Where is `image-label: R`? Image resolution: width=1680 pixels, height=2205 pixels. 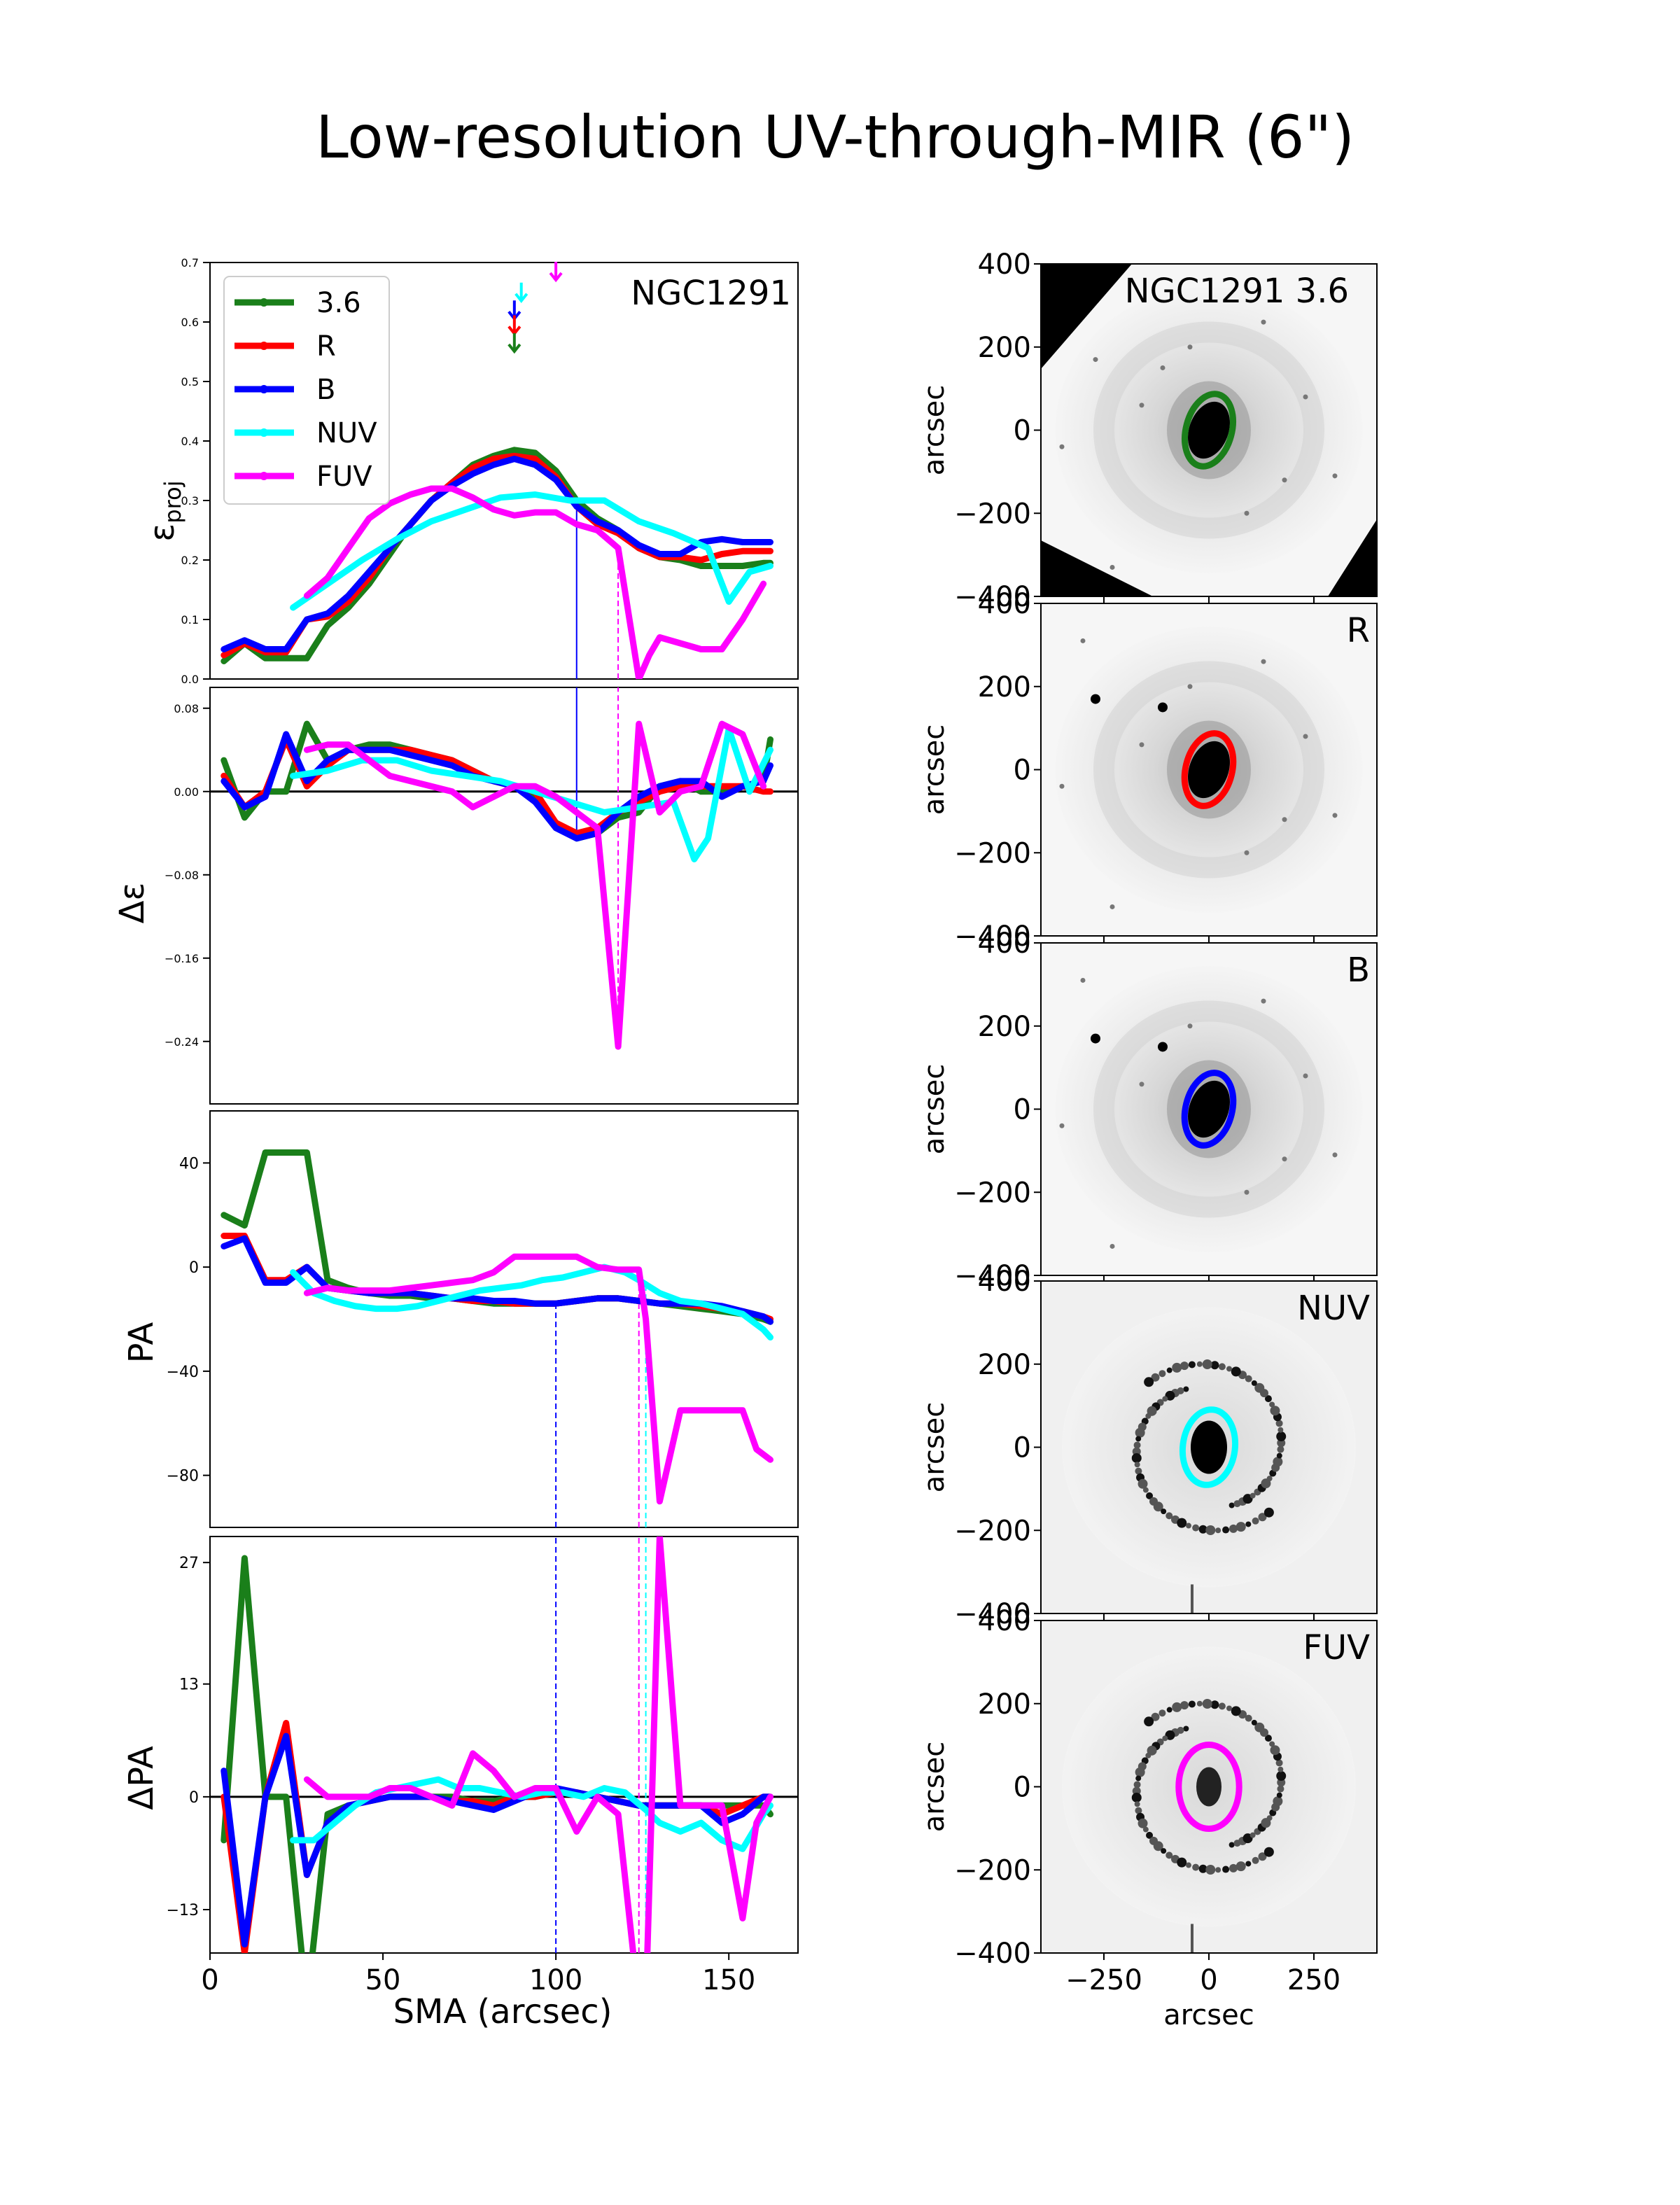 image-label: R is located at coordinates (1358, 630).